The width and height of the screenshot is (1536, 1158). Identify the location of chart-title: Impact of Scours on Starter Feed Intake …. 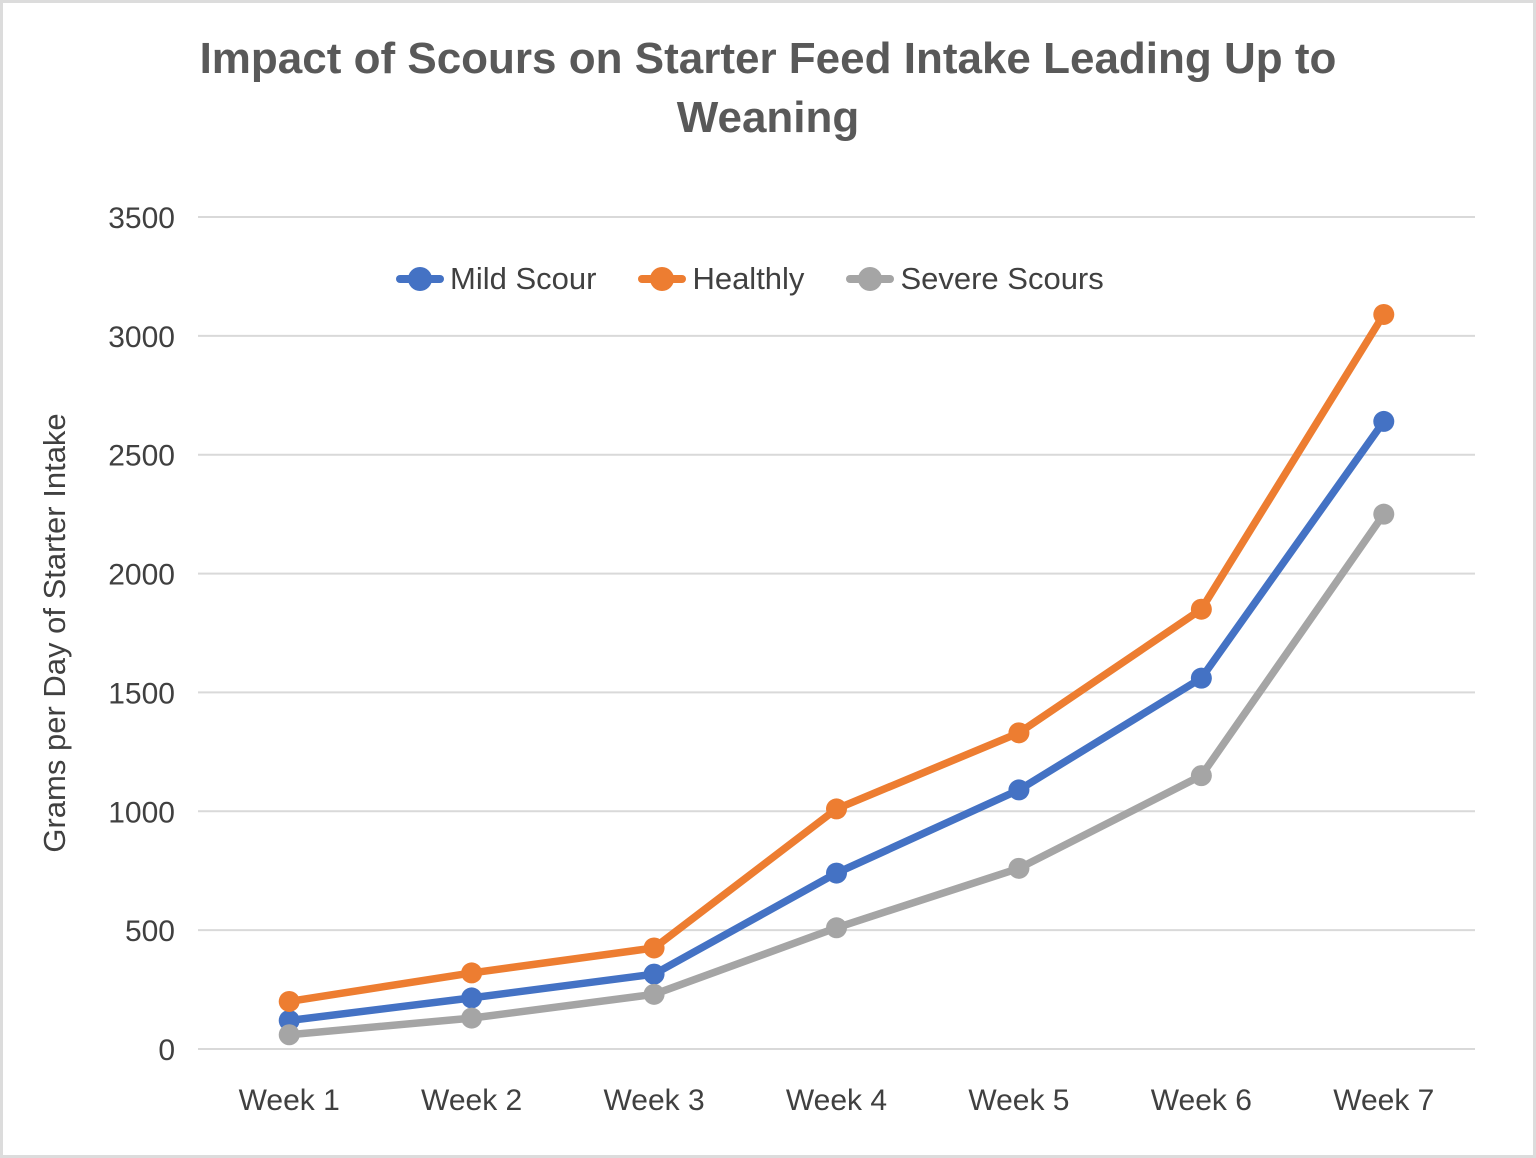
(768, 88).